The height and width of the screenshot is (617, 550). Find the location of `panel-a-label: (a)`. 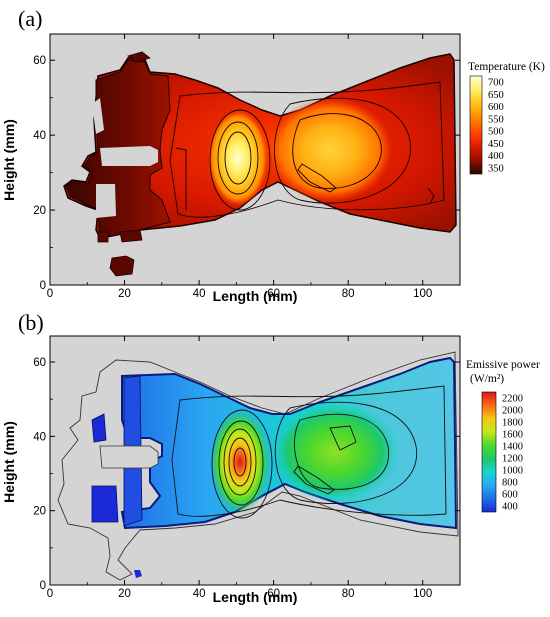

panel-a-label: (a) is located at coordinates (30, 18).